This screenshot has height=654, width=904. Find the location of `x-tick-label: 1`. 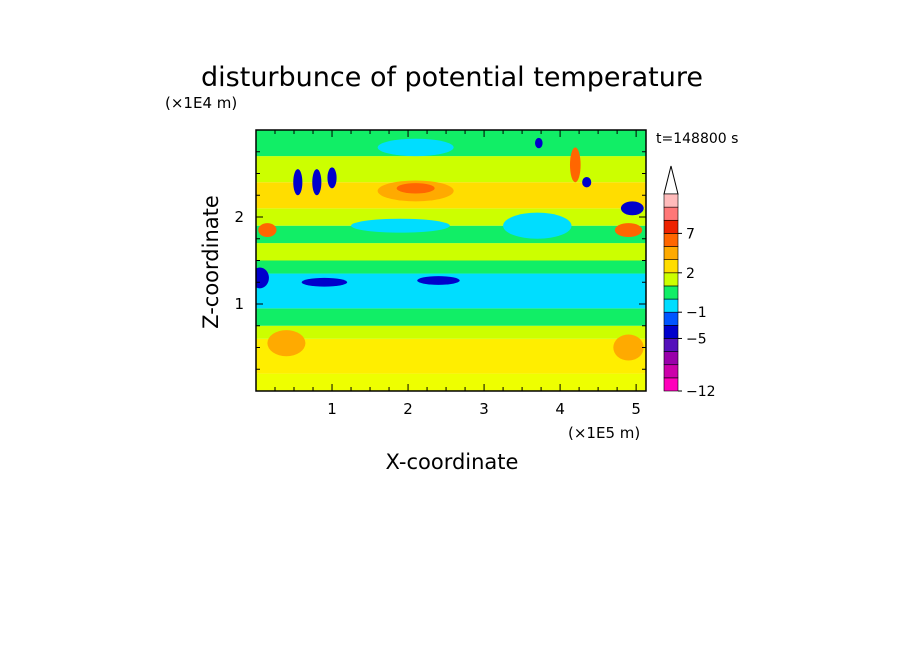

x-tick-label: 1 is located at coordinates (332, 409).